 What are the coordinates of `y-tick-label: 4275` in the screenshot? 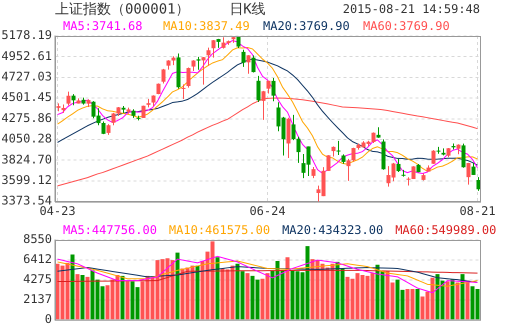 It's located at (37, 279).